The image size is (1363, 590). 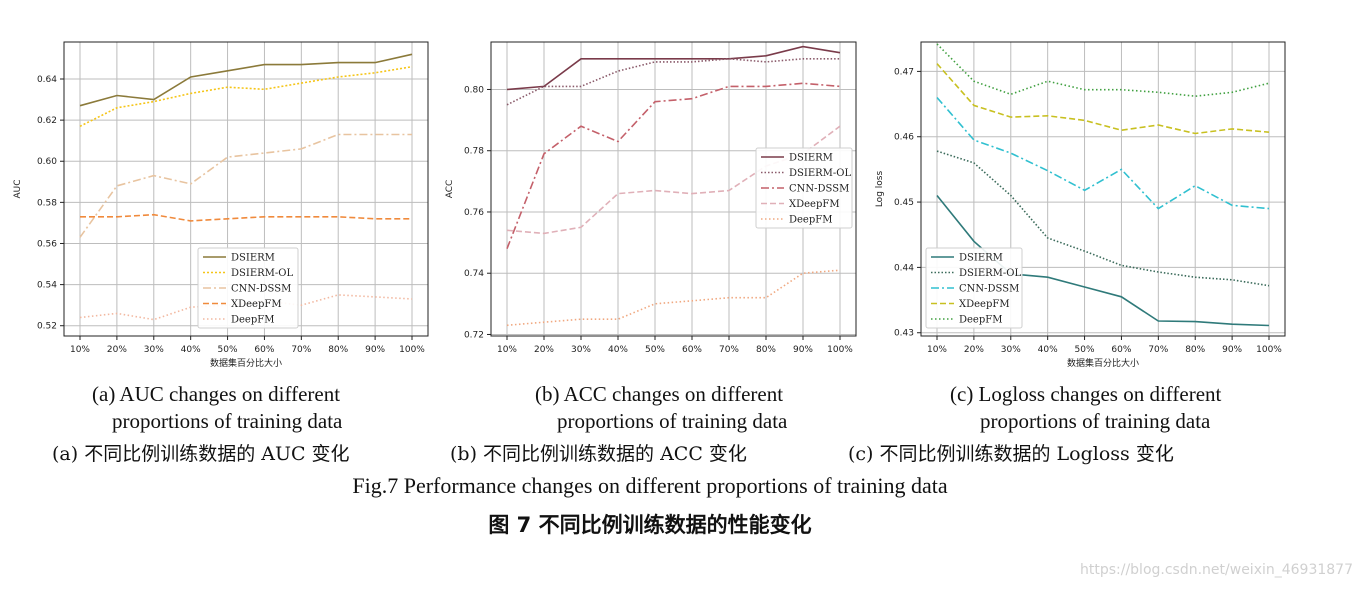 I want to click on y-tick-label: 0.44, so click(x=904, y=268).